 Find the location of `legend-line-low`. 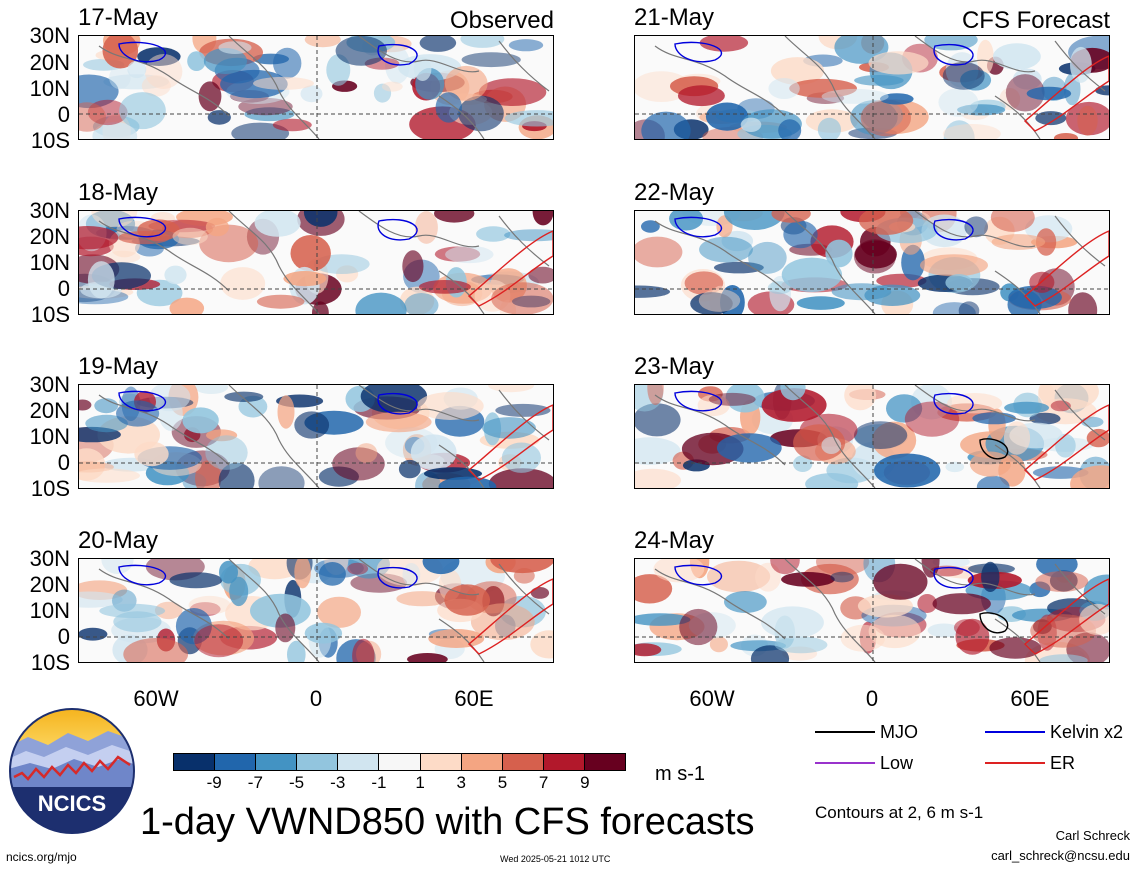

legend-line-low is located at coordinates (845, 763).